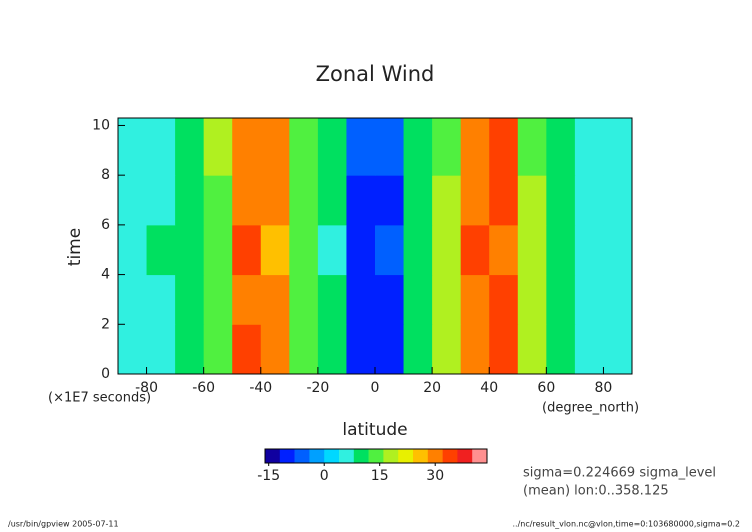 Image resolution: width=752 pixels, height=532 pixels. I want to click on chart-title: Zonal Wind, so click(375, 74).